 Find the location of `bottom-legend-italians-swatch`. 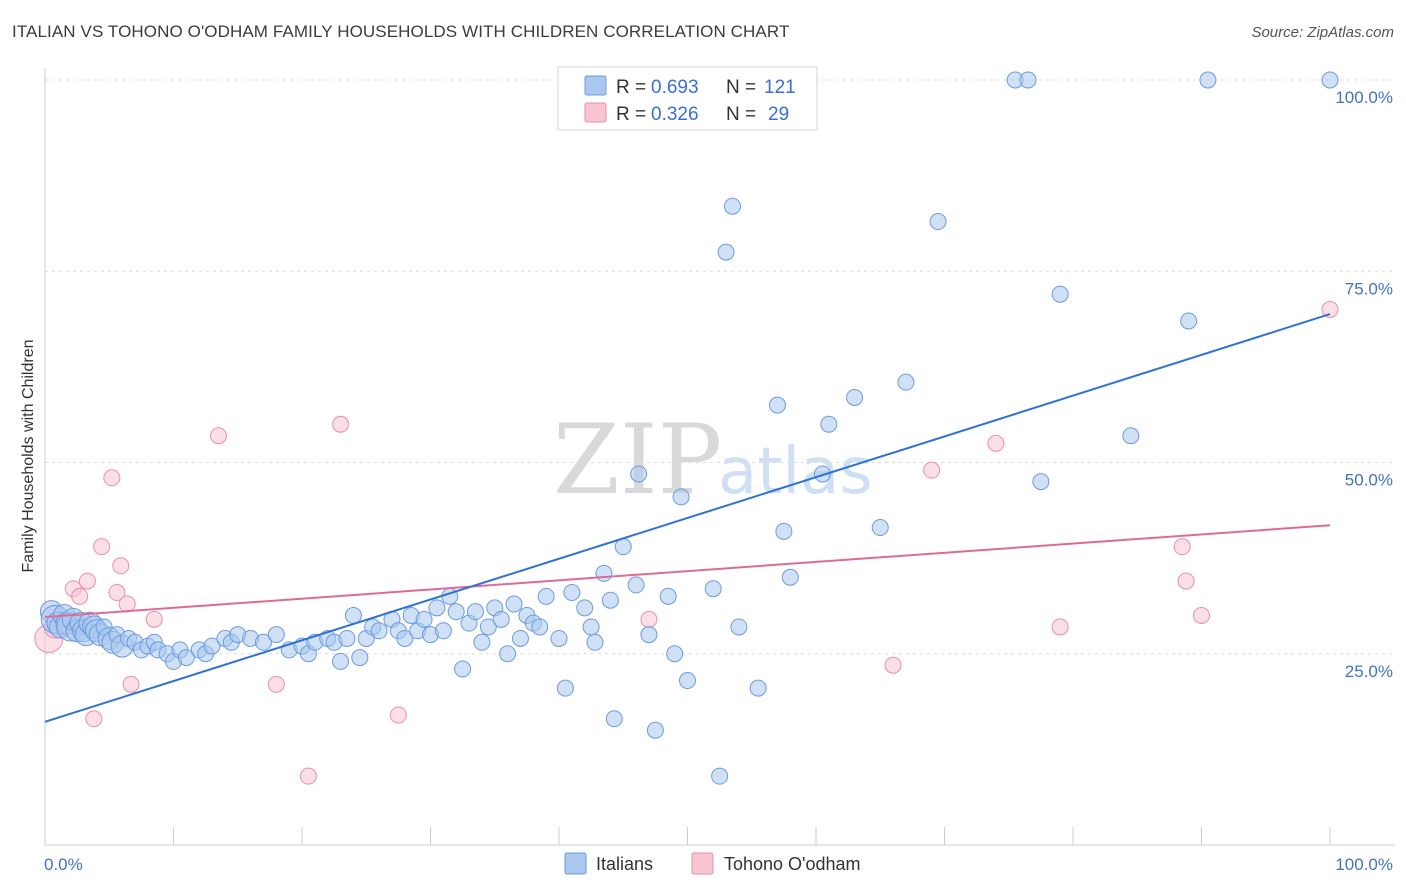

bottom-legend-italians-swatch is located at coordinates (575, 863).